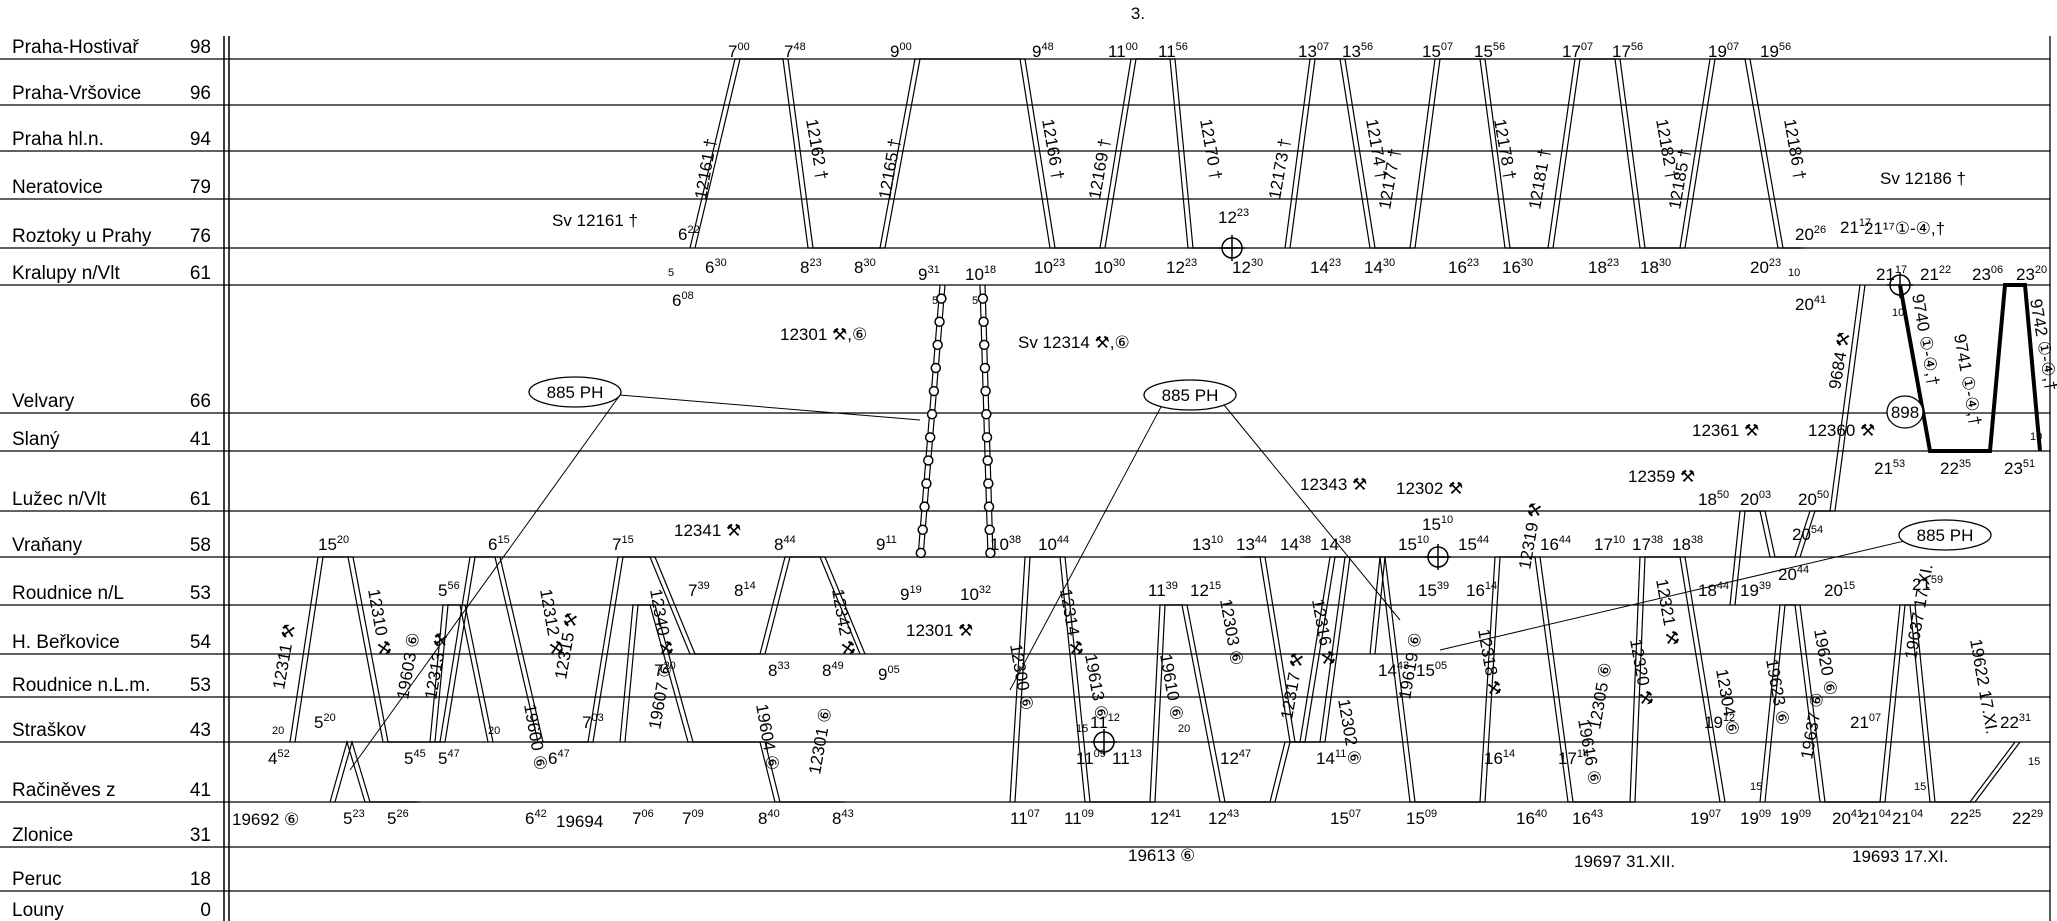 The width and height of the screenshot is (2057, 921). What do you see at coordinates (980, 274) in the screenshot?
I see `time-label: 1018` at bounding box center [980, 274].